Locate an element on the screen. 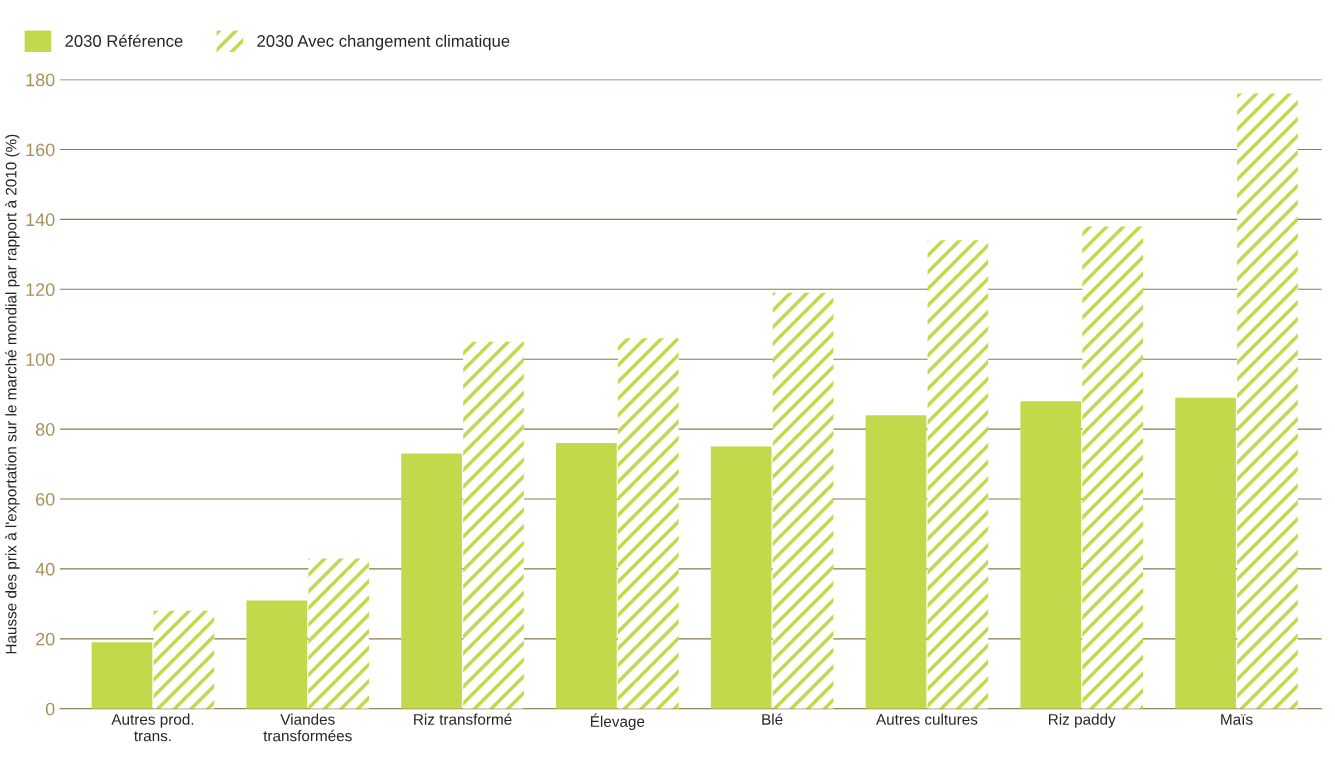  x-tick-label: Blé is located at coordinates (772, 719).